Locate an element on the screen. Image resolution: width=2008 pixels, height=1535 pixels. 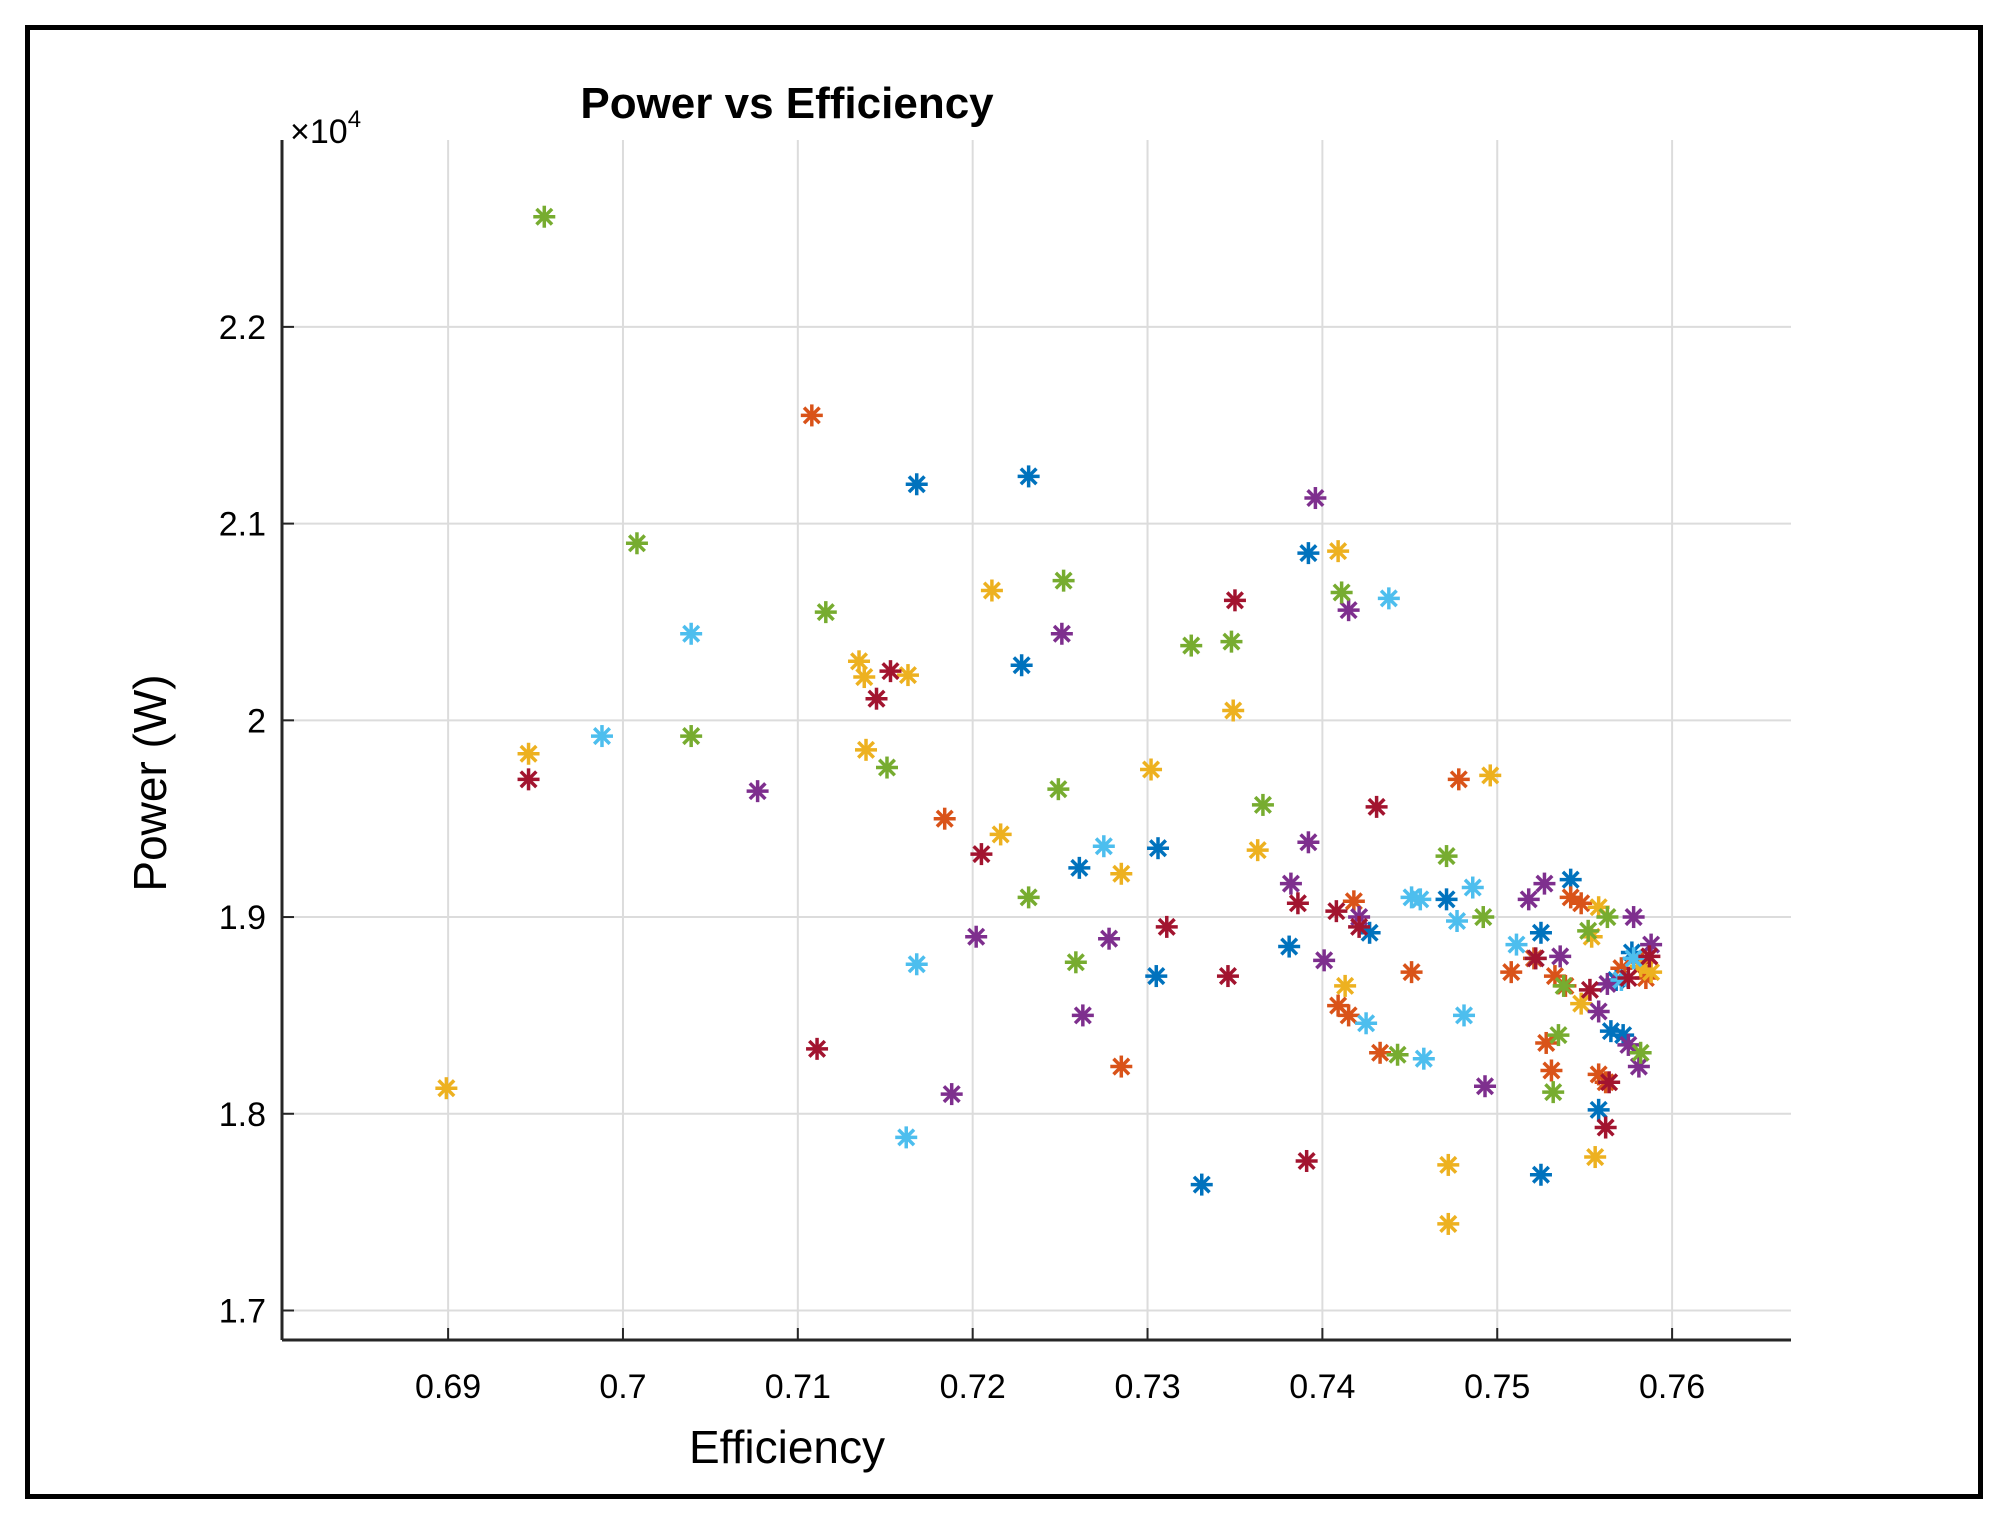
x-tick-label: 0.75 is located at coordinates (1497, 1387).